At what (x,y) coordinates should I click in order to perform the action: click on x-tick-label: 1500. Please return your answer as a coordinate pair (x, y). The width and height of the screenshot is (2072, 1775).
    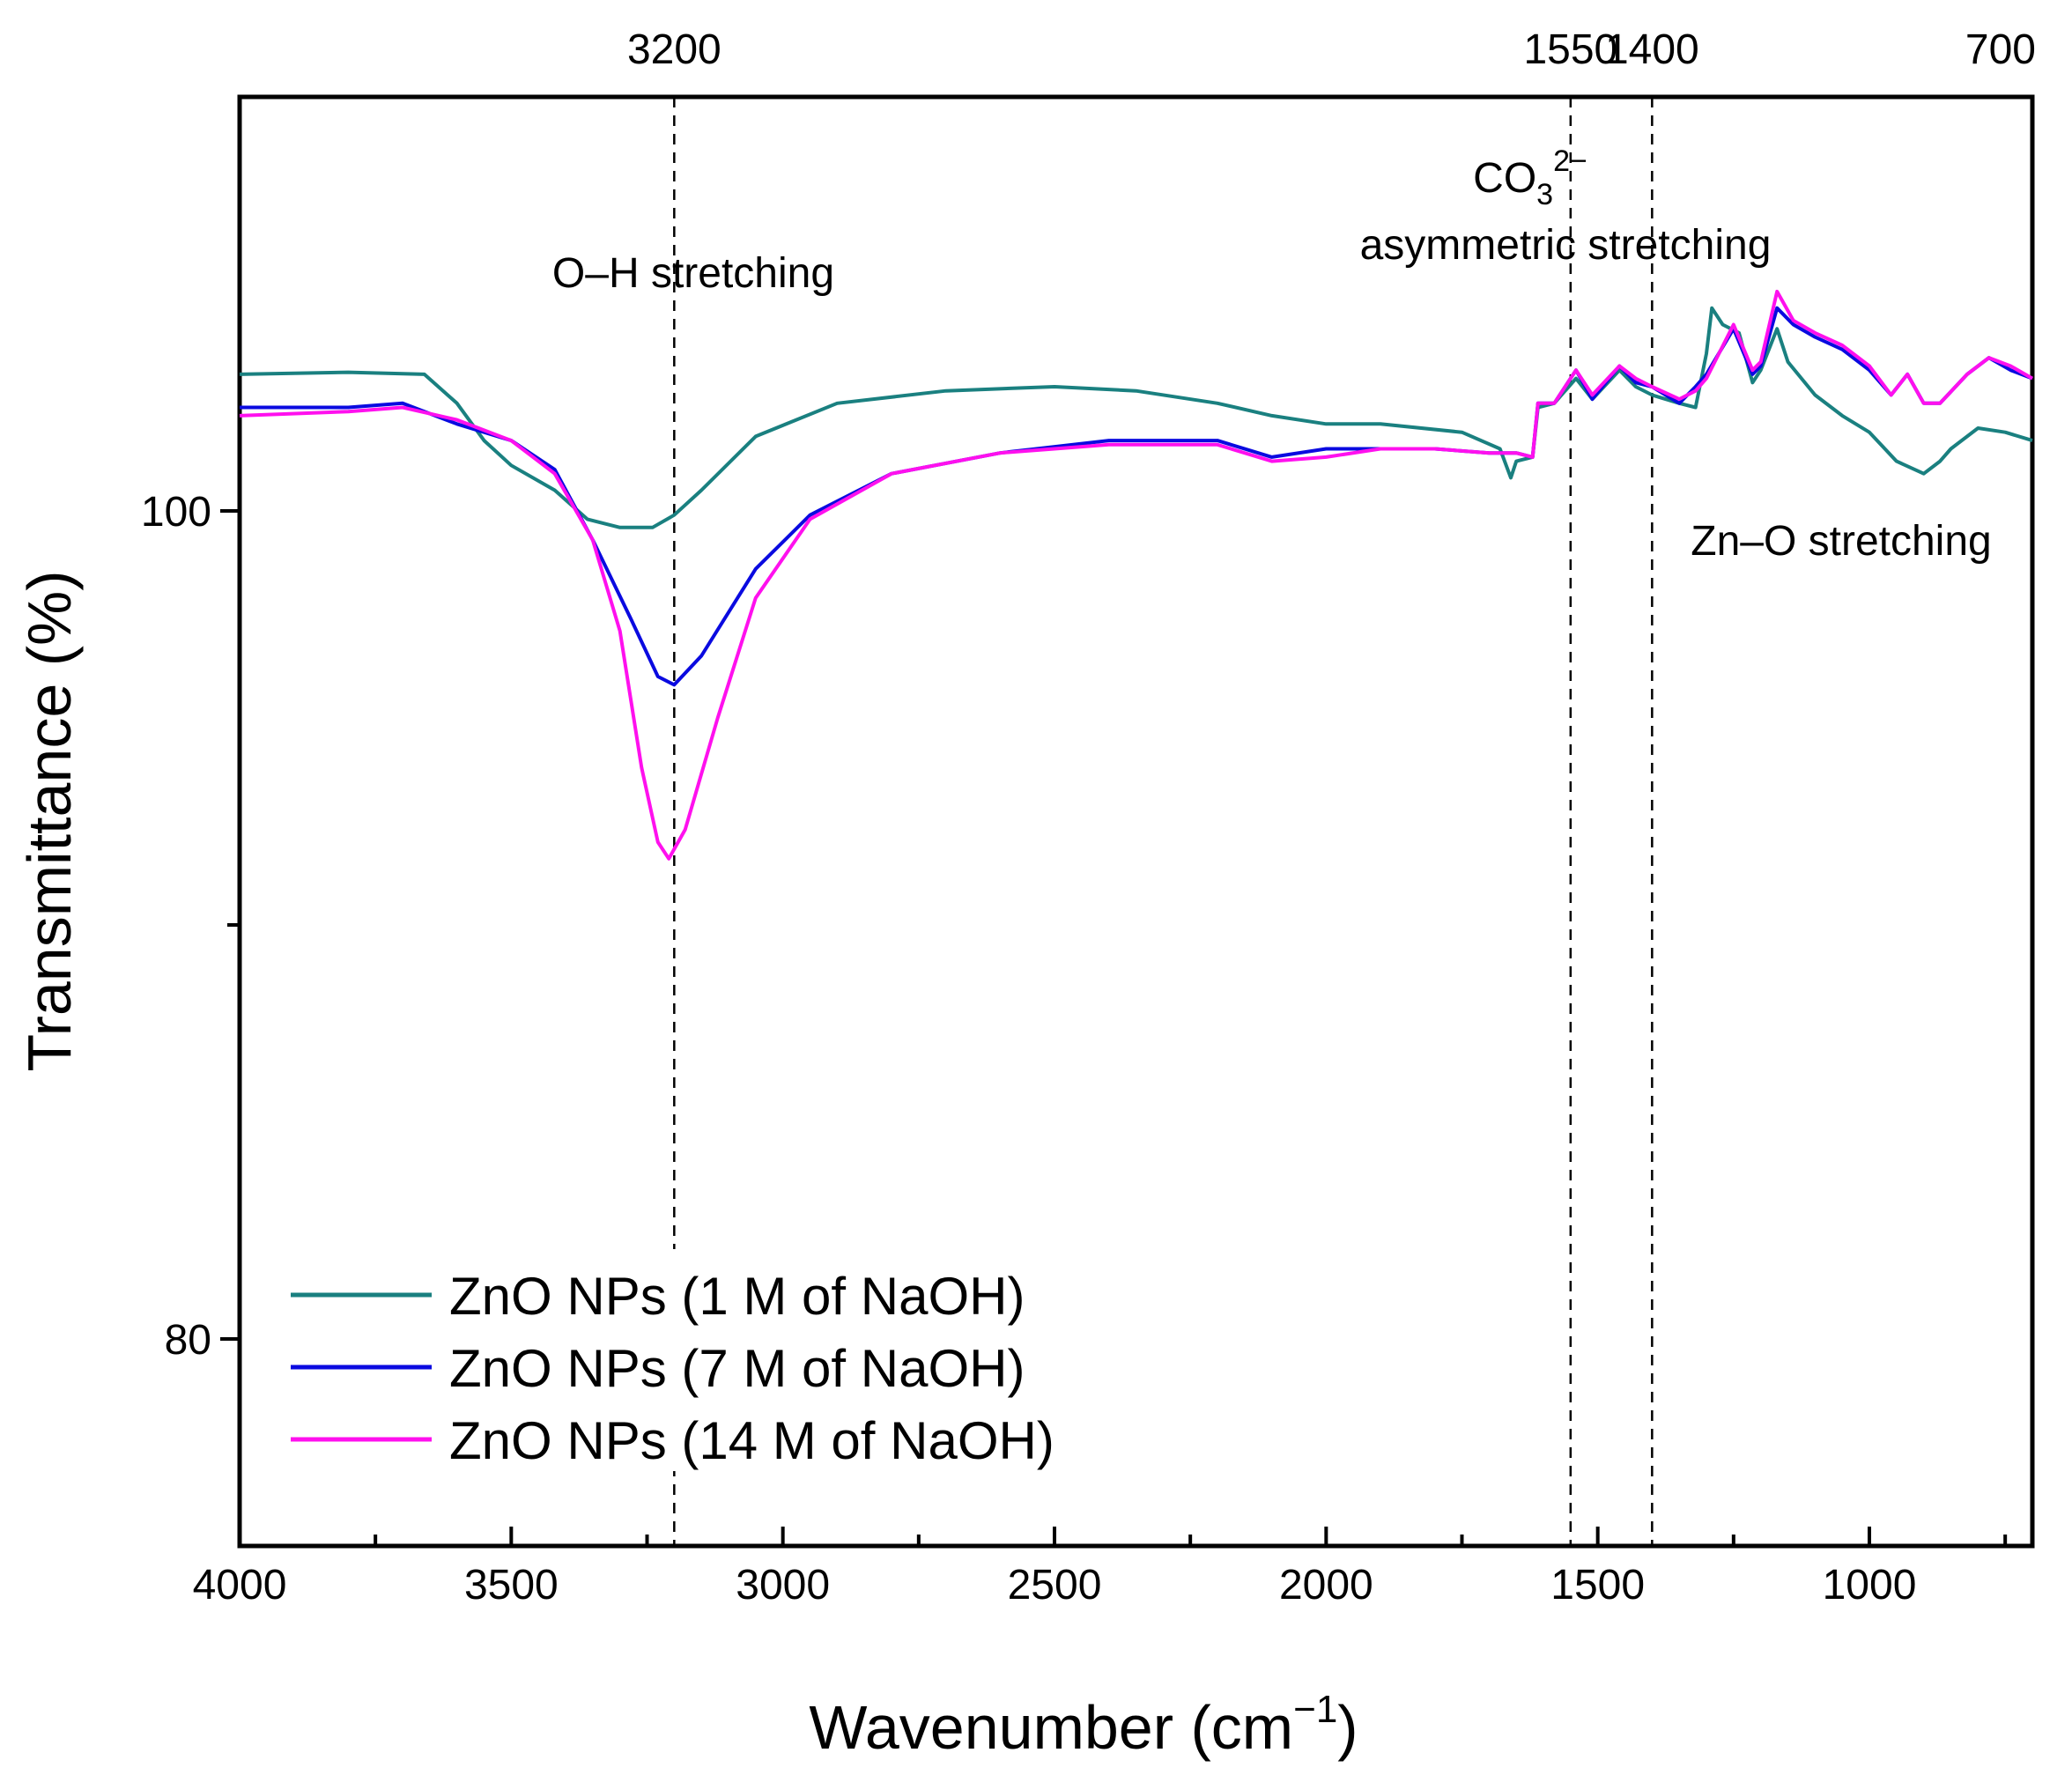
    Looking at the image, I should click on (1597, 1585).